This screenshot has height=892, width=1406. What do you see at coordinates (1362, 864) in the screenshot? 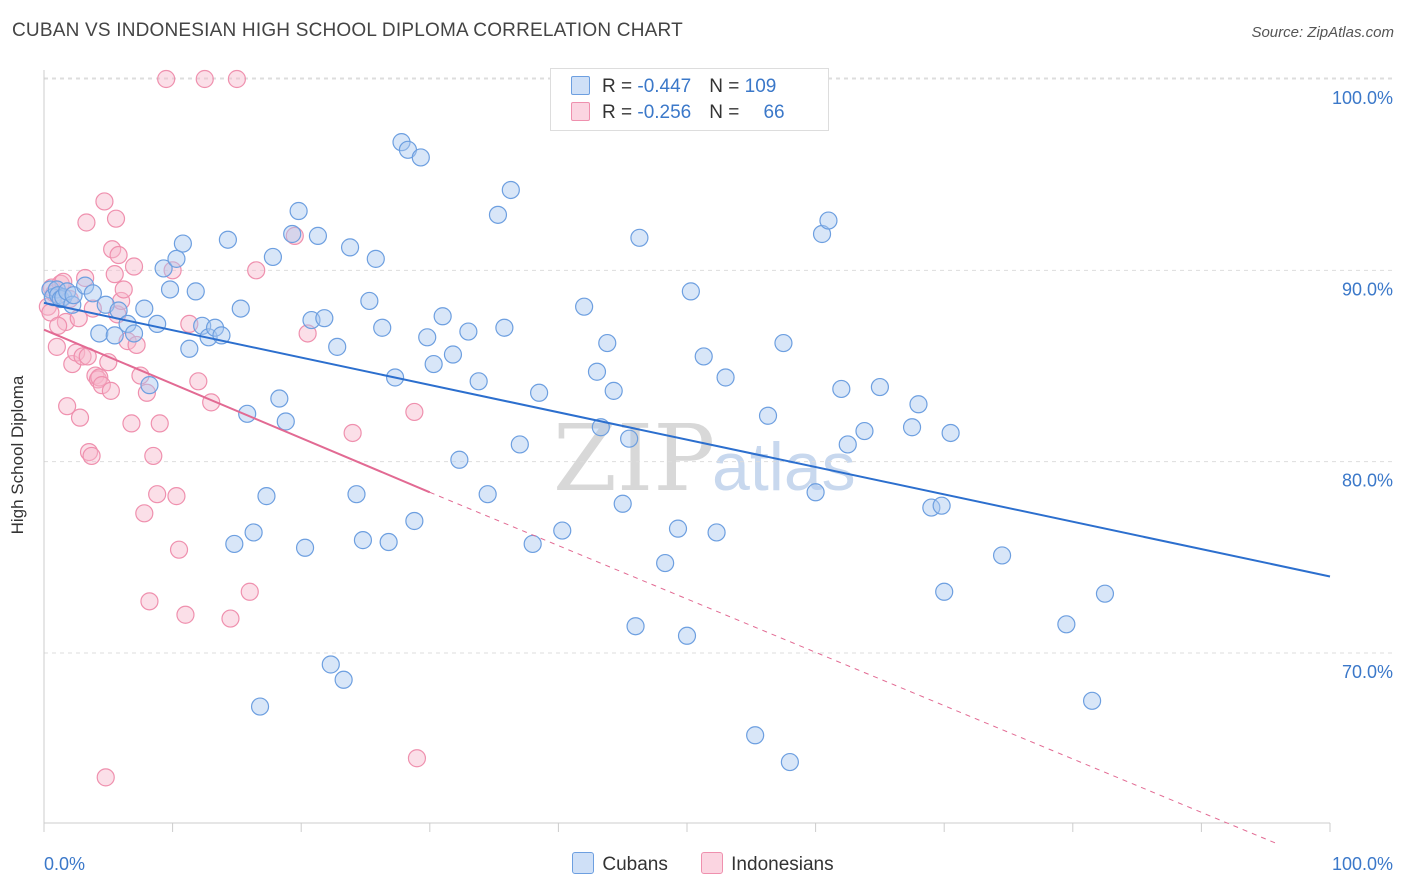
I see `x-tick-label: 100.0%` at bounding box center [1362, 864].